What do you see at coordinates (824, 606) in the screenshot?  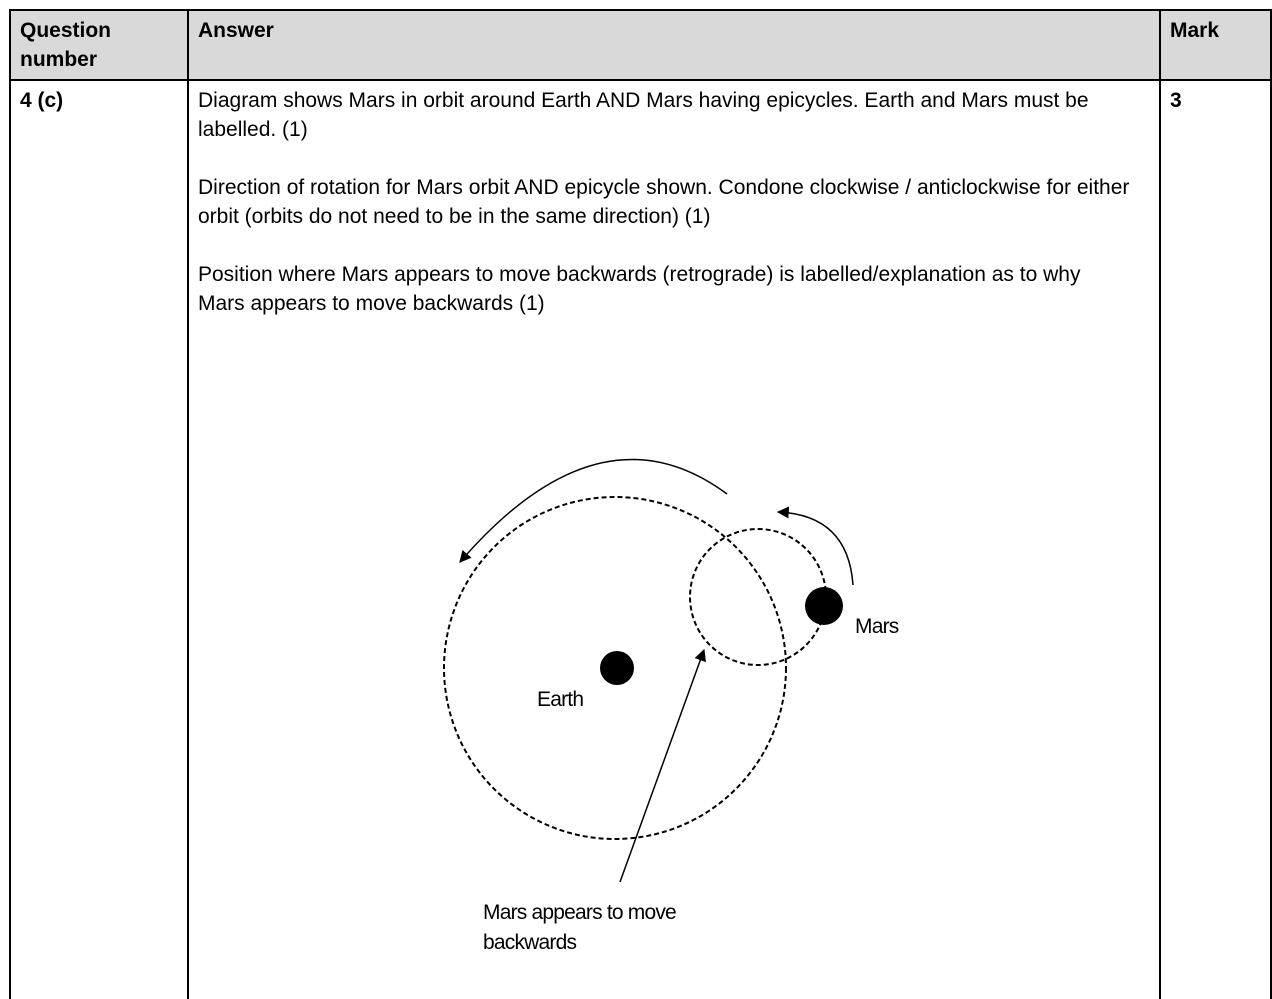 I see `mars-dot` at bounding box center [824, 606].